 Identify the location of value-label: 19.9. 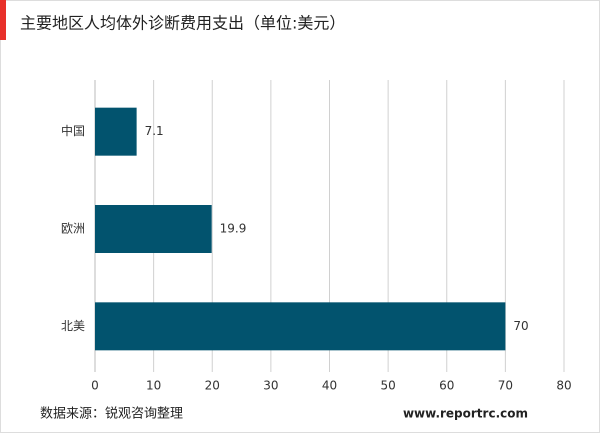
(233, 229).